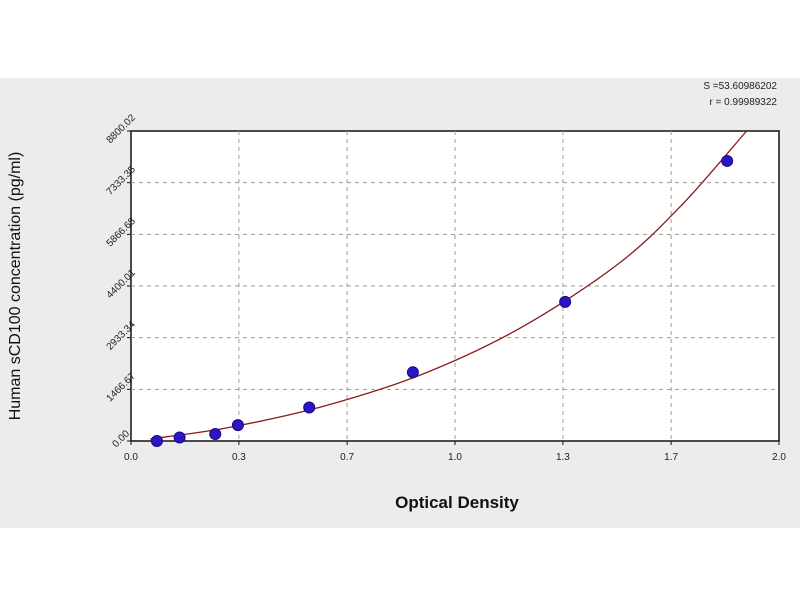  Describe the element at coordinates (15, 286) in the screenshot. I see `y-axis-title: Human sCD100 concentration (pg/ml)` at that location.